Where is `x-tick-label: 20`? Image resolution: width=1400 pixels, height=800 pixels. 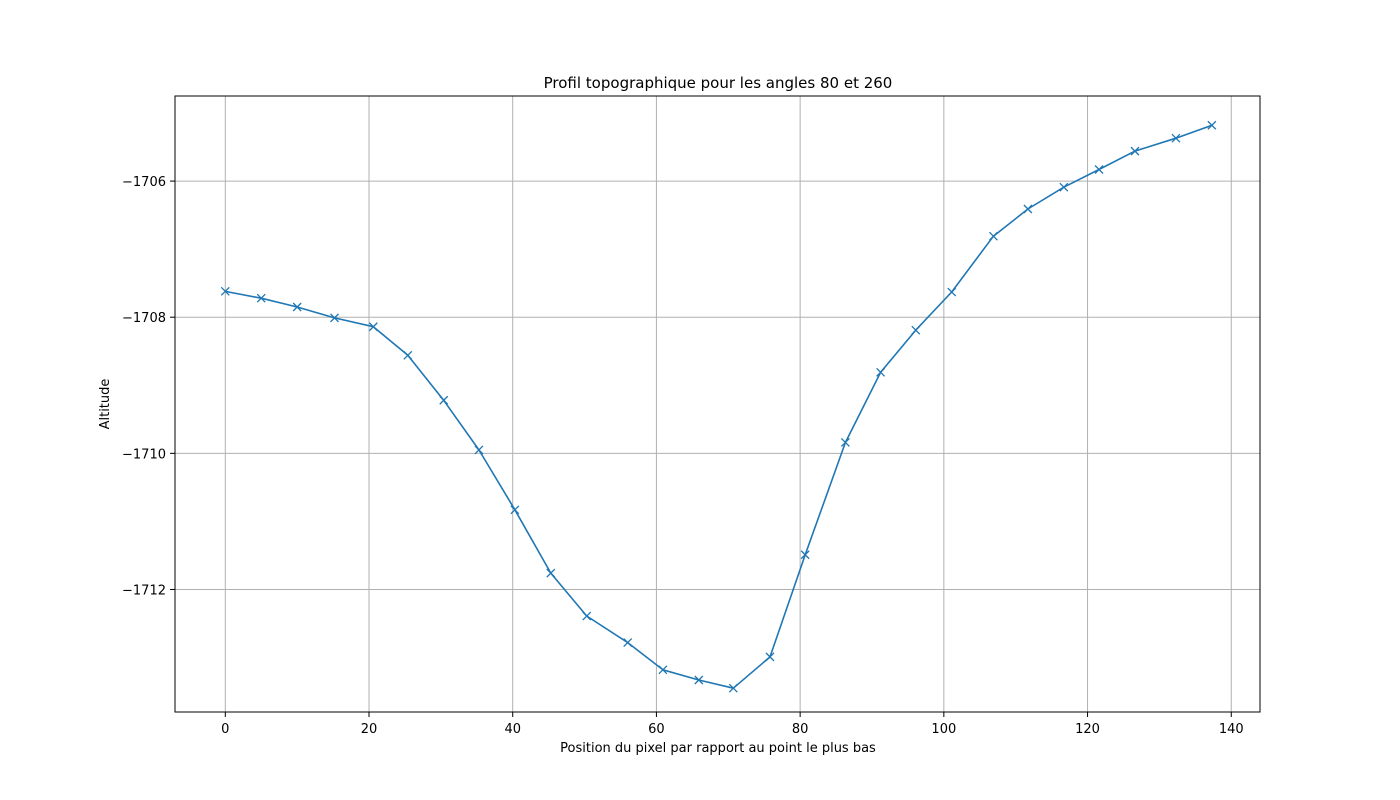
x-tick-label: 20 is located at coordinates (369, 729).